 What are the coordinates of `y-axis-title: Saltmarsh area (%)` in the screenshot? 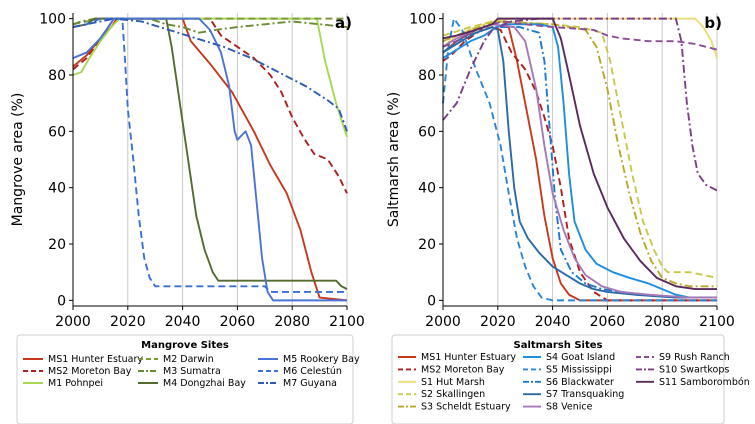 It's located at (394, 159).